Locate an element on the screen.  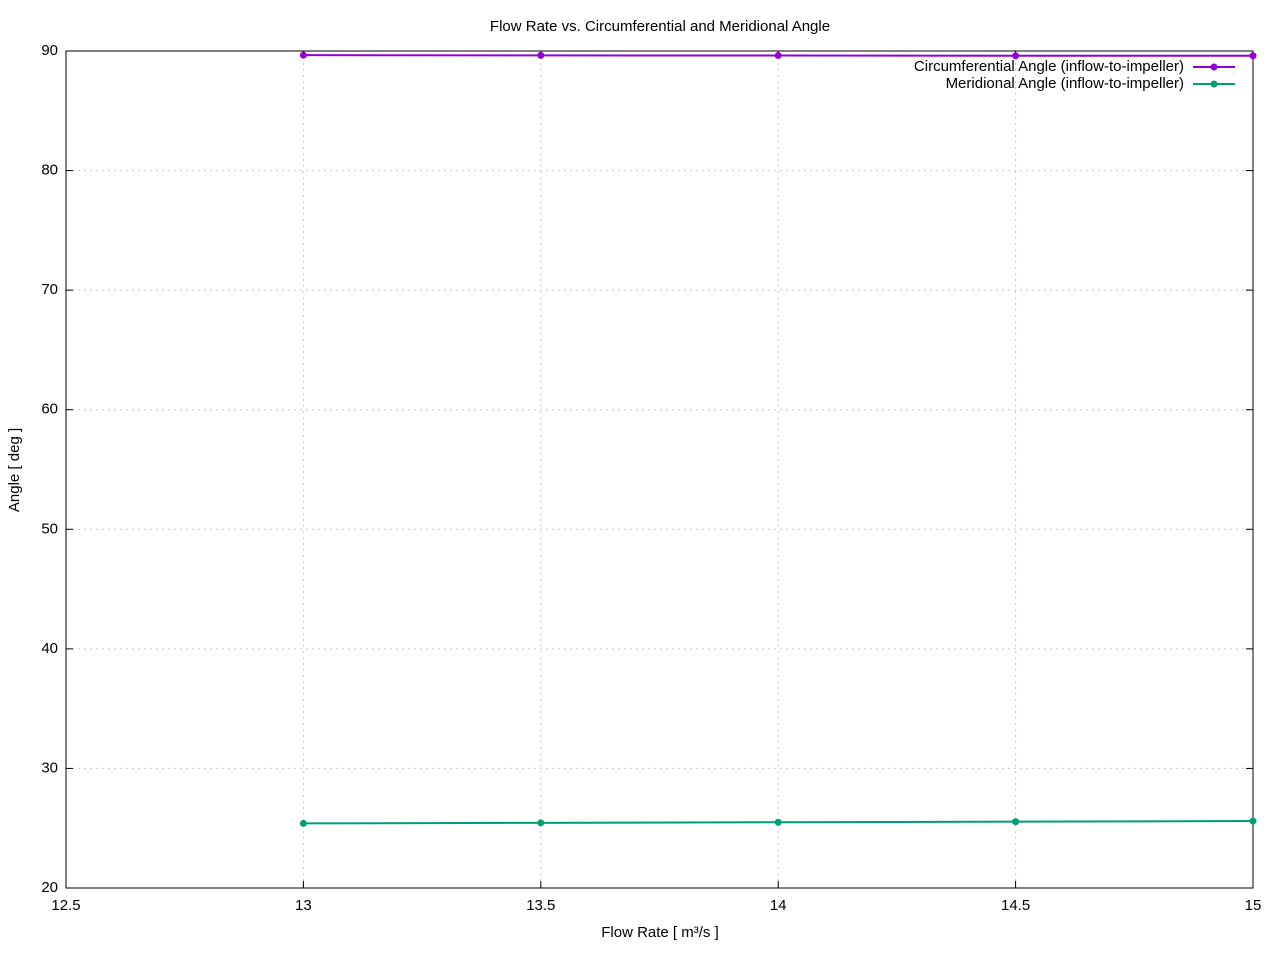
y-tick-label: 70 is located at coordinates (49, 289).